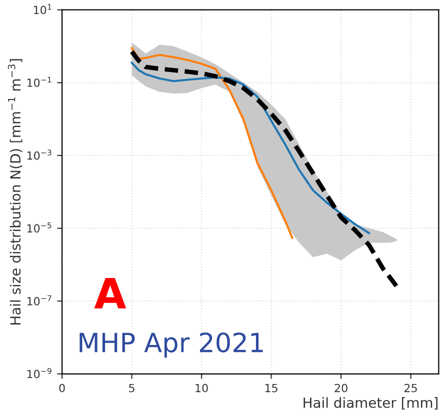 The width and height of the screenshot is (440, 410). I want to click on y-axis-title: Hail size distribution N(D) [mm$^{−1}$ m$^{−3}$], so click(15, 191).